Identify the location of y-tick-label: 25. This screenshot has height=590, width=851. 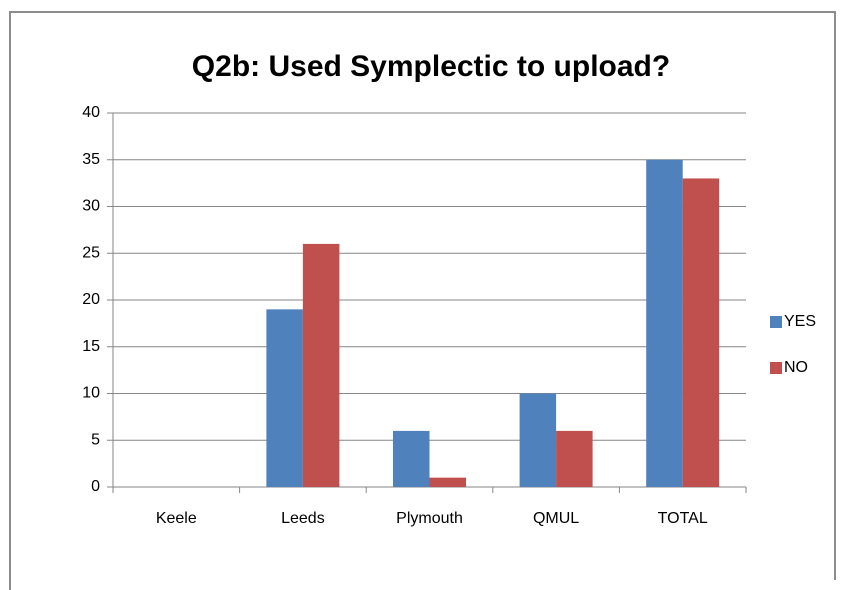
(91, 252).